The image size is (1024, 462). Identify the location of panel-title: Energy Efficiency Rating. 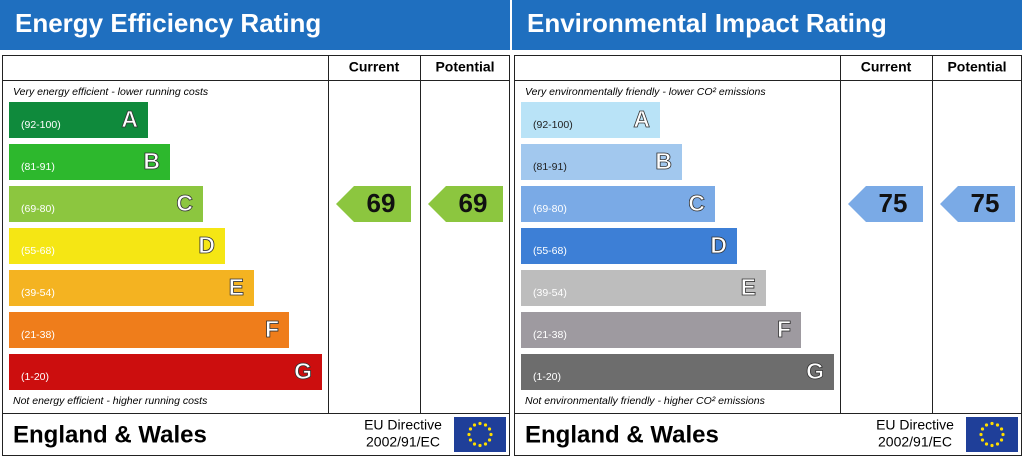
(168, 23).